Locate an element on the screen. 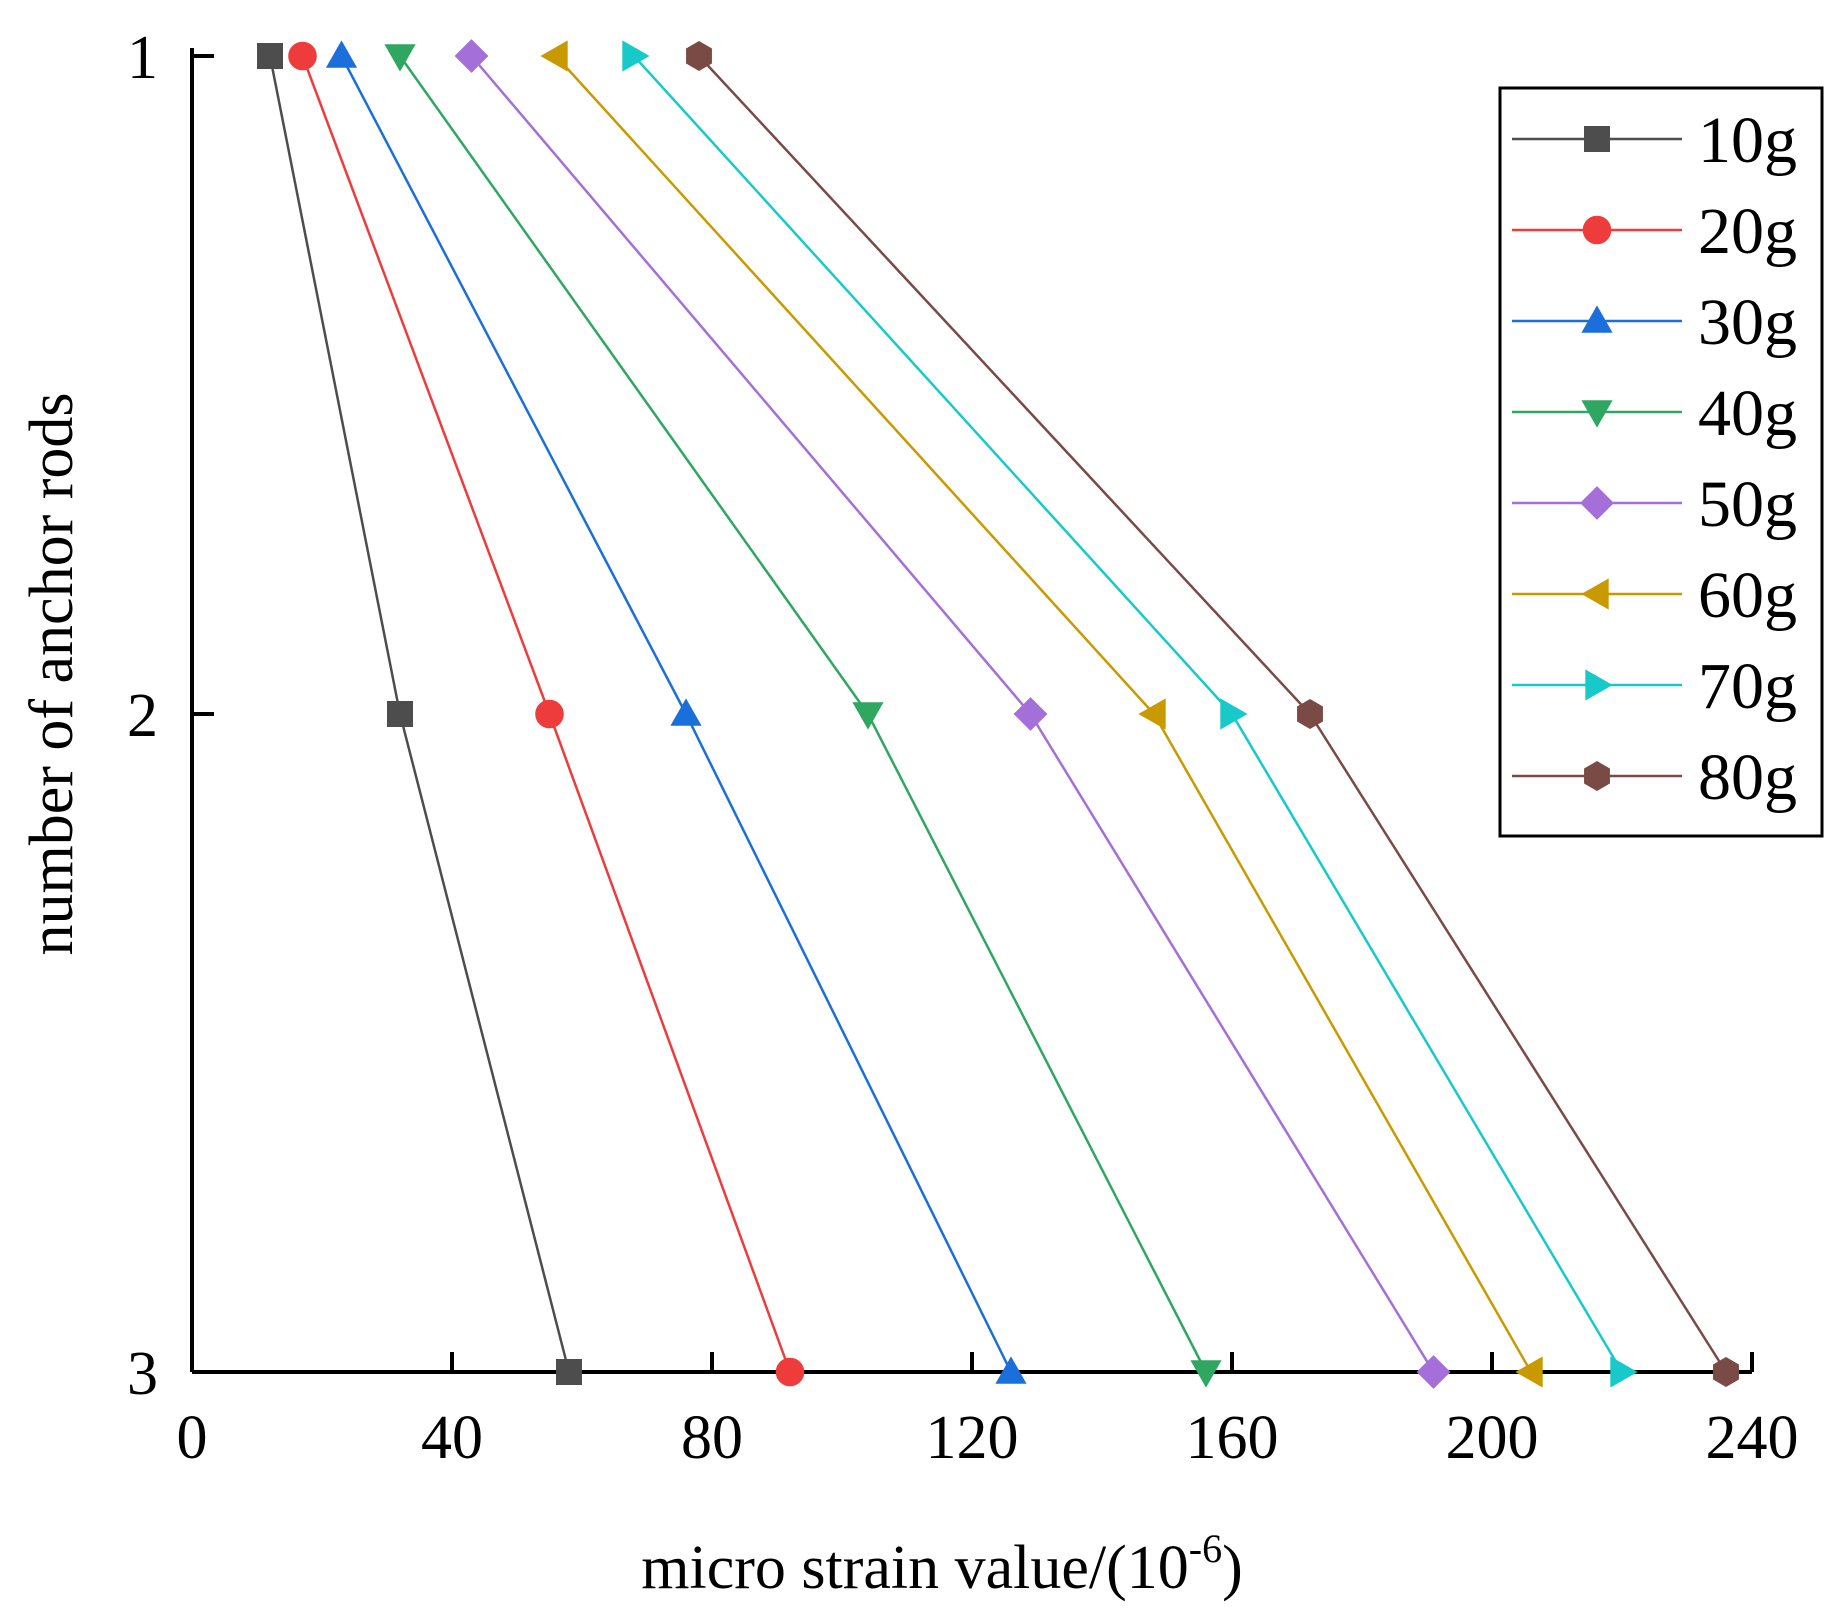 The image size is (1847, 1610). legend-item-20g: 20g is located at coordinates (1654, 231).